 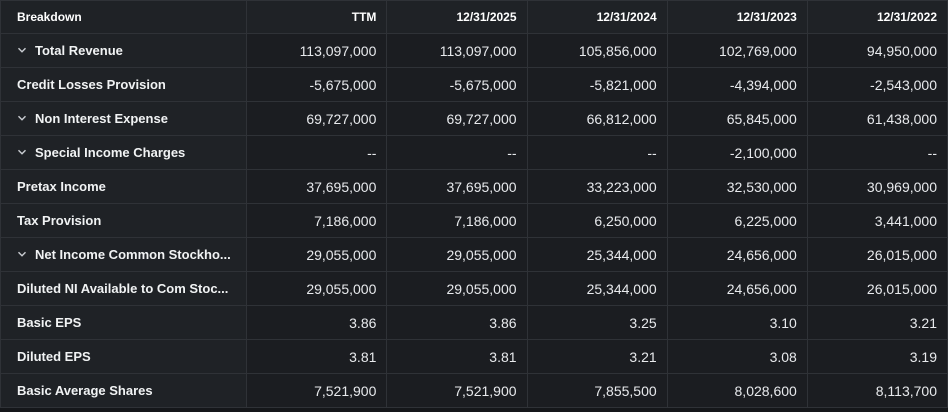 What do you see at coordinates (124, 186) in the screenshot?
I see `row-label: Pretax Income` at bounding box center [124, 186].